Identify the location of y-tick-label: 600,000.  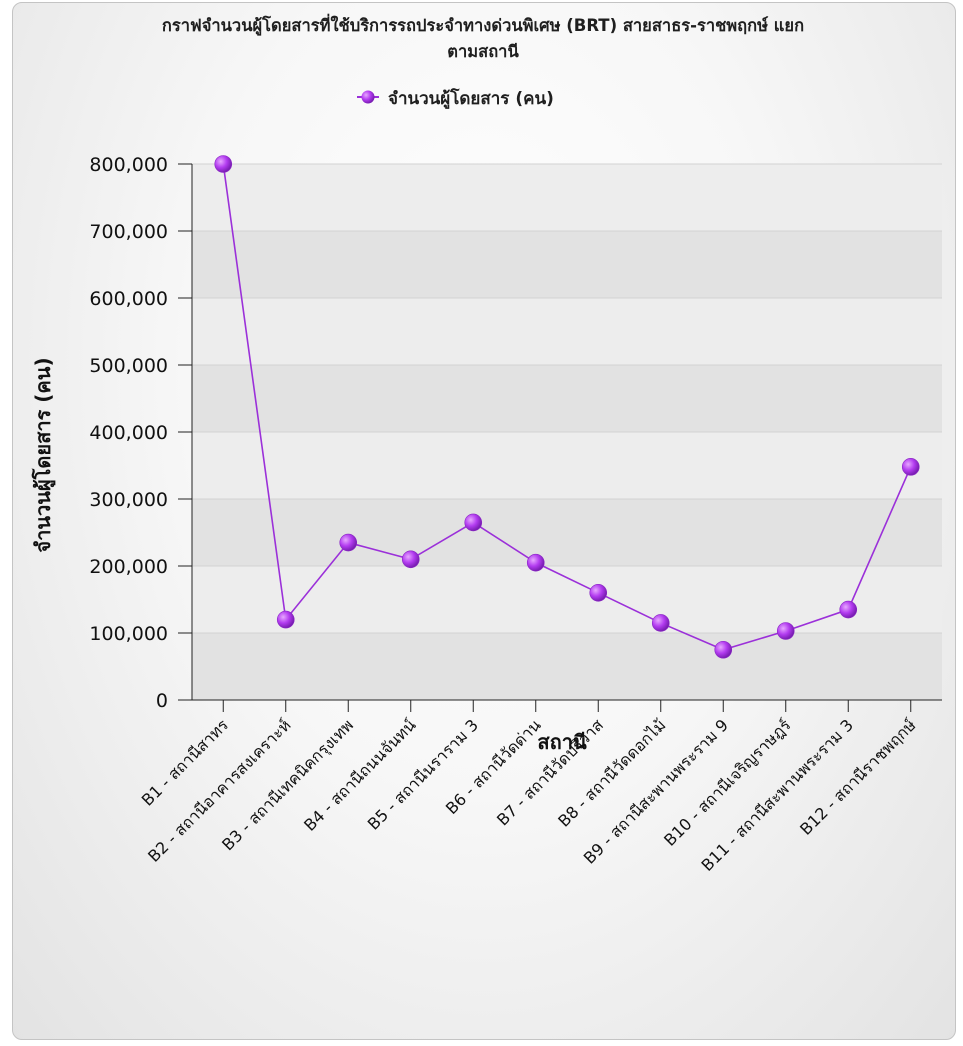
(128, 299).